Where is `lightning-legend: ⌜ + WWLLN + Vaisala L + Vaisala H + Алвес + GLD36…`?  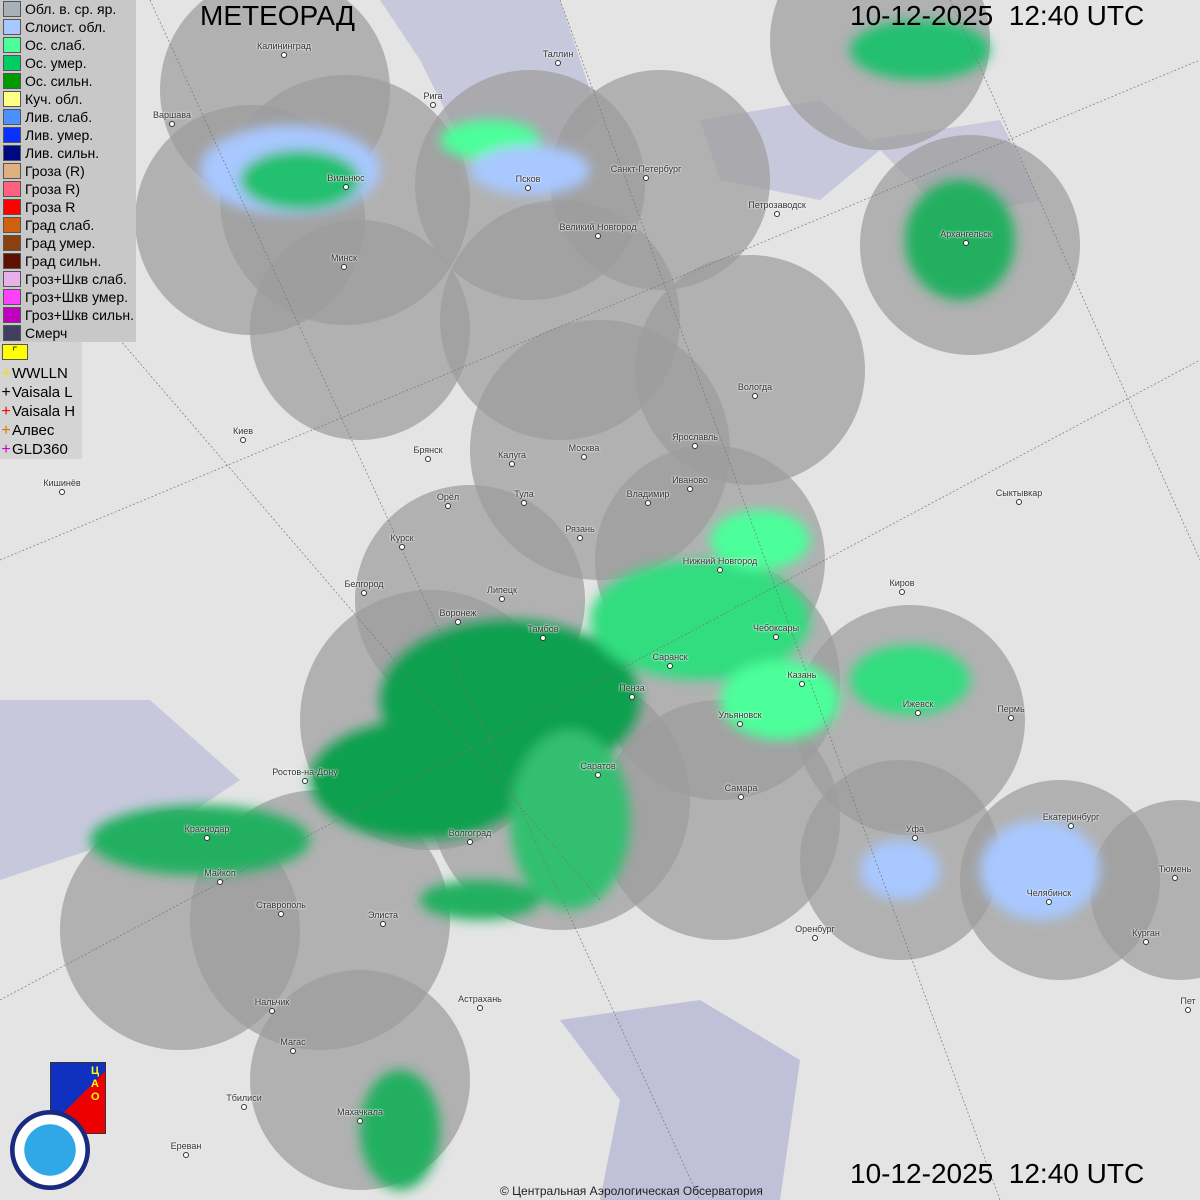
lightning-legend: ⌜ + WWLLN + Vaisala L + Vaisala H + Алвес + GLD36… is located at coordinates (41, 400).